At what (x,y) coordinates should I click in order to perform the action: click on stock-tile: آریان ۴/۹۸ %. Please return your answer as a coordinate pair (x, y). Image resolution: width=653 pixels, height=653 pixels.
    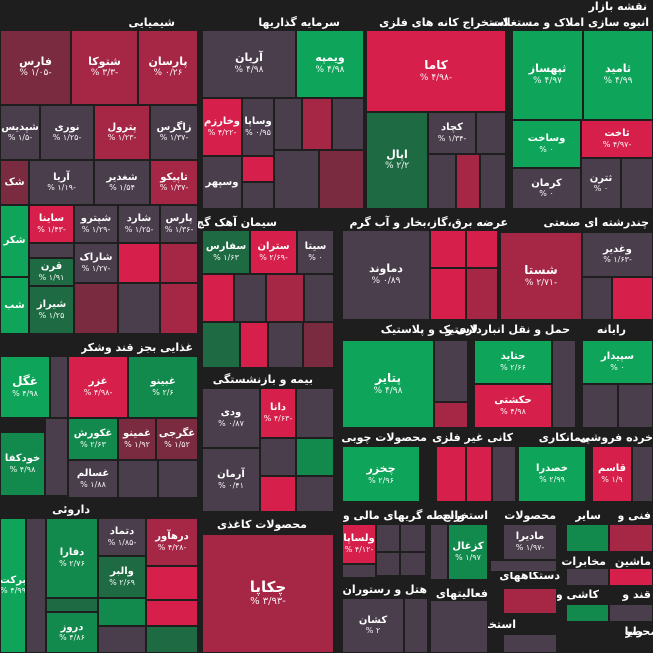
    Looking at the image, I should click on (249, 64).